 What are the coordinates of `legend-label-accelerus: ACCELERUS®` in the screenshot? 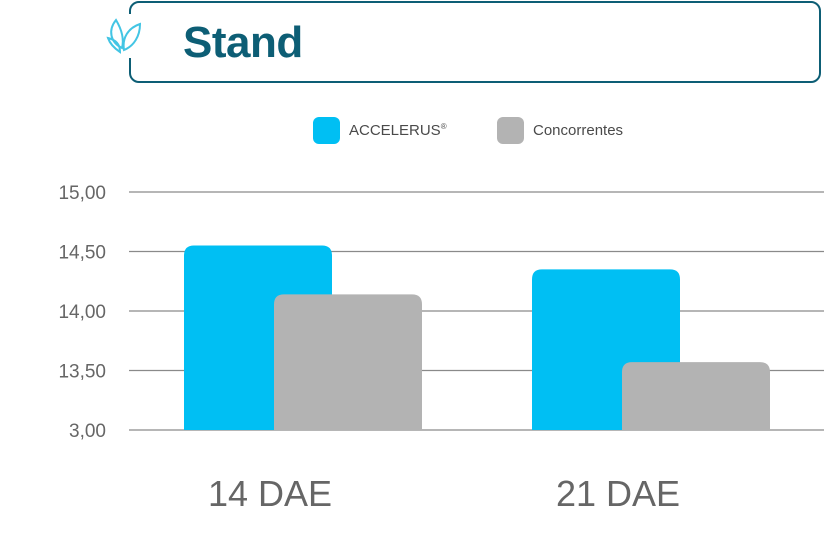 It's located at (398, 130).